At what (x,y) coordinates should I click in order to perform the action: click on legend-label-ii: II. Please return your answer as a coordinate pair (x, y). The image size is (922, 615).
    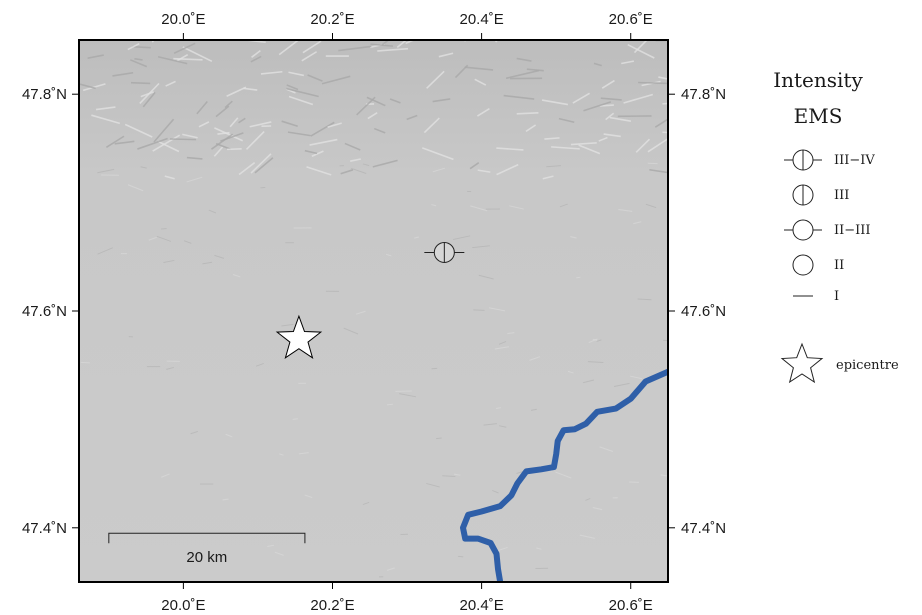
    Looking at the image, I should click on (839, 265).